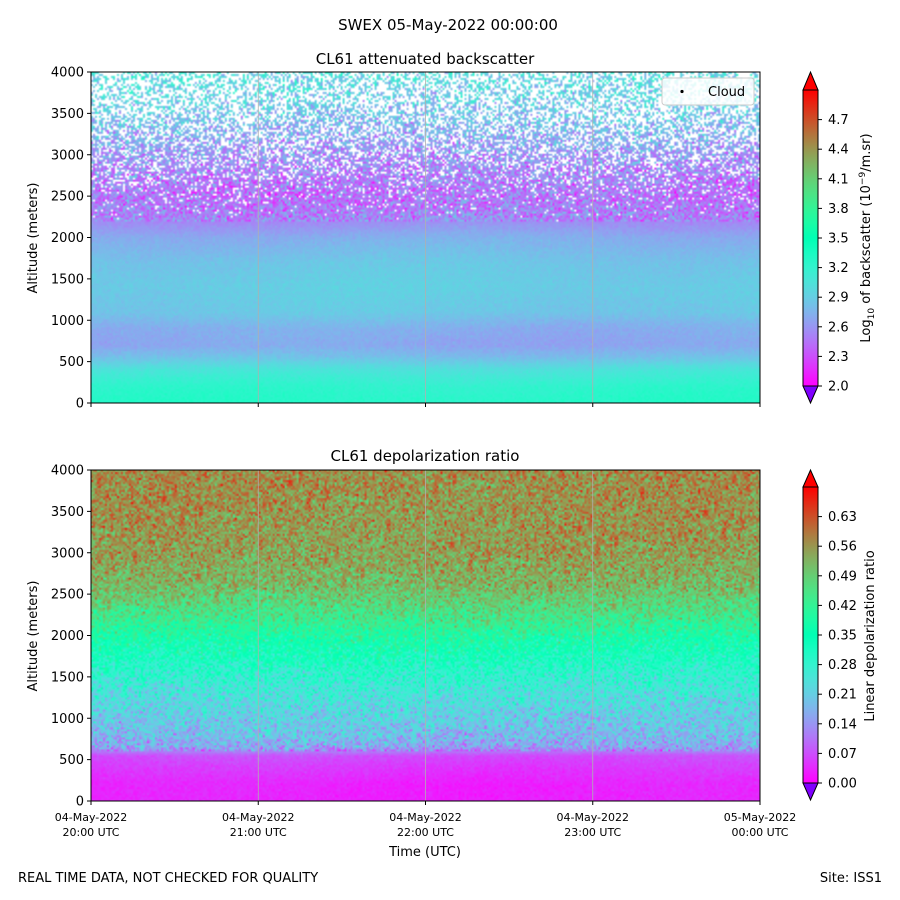 This screenshot has width=900, height=900. Describe the element at coordinates (838, 327) in the screenshot. I see `colorbar-tick-label: 2.6` at that location.